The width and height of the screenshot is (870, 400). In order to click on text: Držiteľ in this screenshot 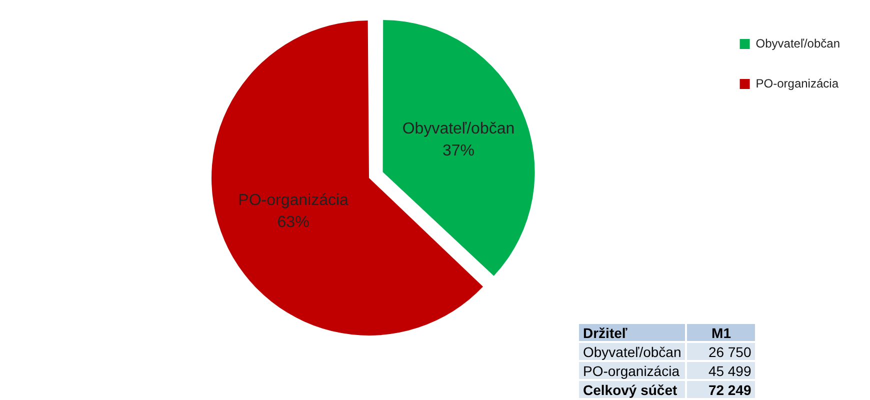, I will do `click(632, 332)`.